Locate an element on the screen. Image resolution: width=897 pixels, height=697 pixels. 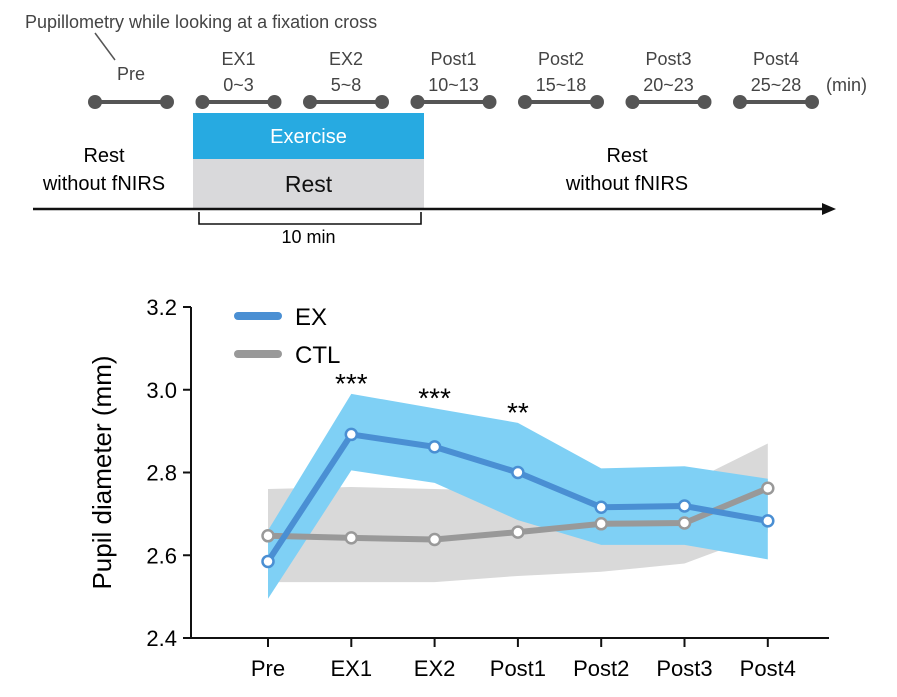
point-ex-pre is located at coordinates (268, 561).